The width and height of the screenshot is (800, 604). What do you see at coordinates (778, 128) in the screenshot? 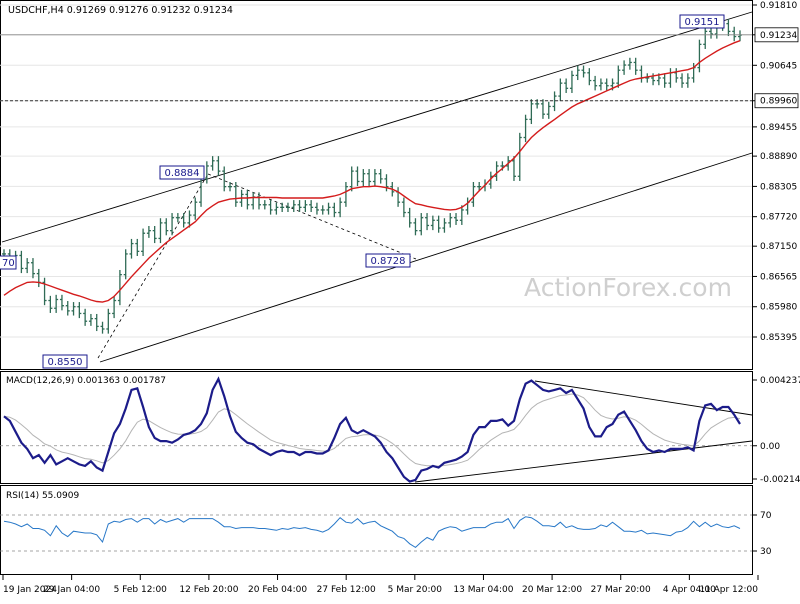
I see `price-tick-label: 0.89455` at bounding box center [778, 128].